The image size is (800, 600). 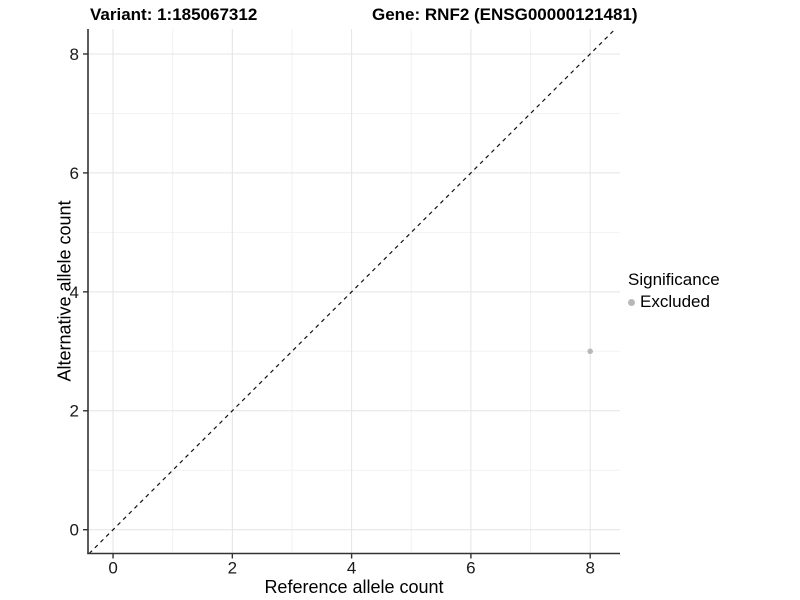 What do you see at coordinates (505, 14) in the screenshot?
I see `plot-title-gene: Gene: RNF2 (ENSG00000121481)` at bounding box center [505, 14].